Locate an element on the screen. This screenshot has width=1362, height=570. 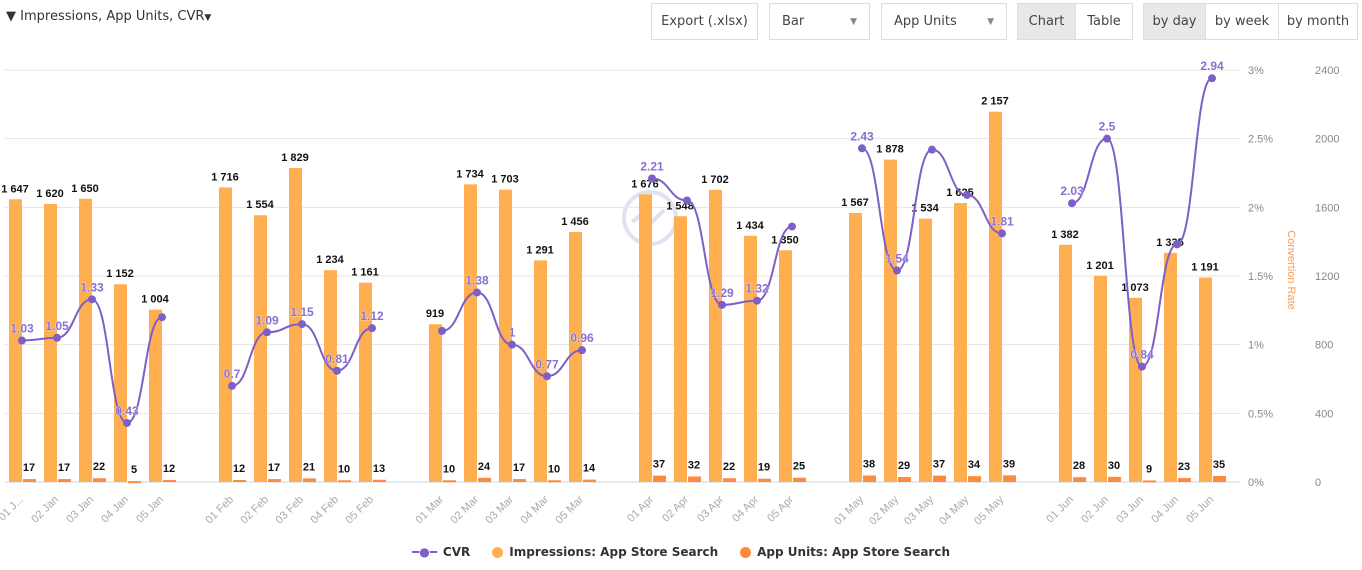
units-label: 13 is located at coordinates (379, 469).